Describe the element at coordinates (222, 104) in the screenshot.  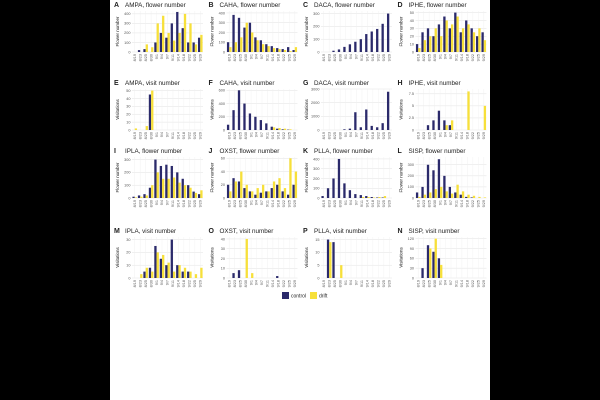
I see `y-tick-label: 400` at that location.